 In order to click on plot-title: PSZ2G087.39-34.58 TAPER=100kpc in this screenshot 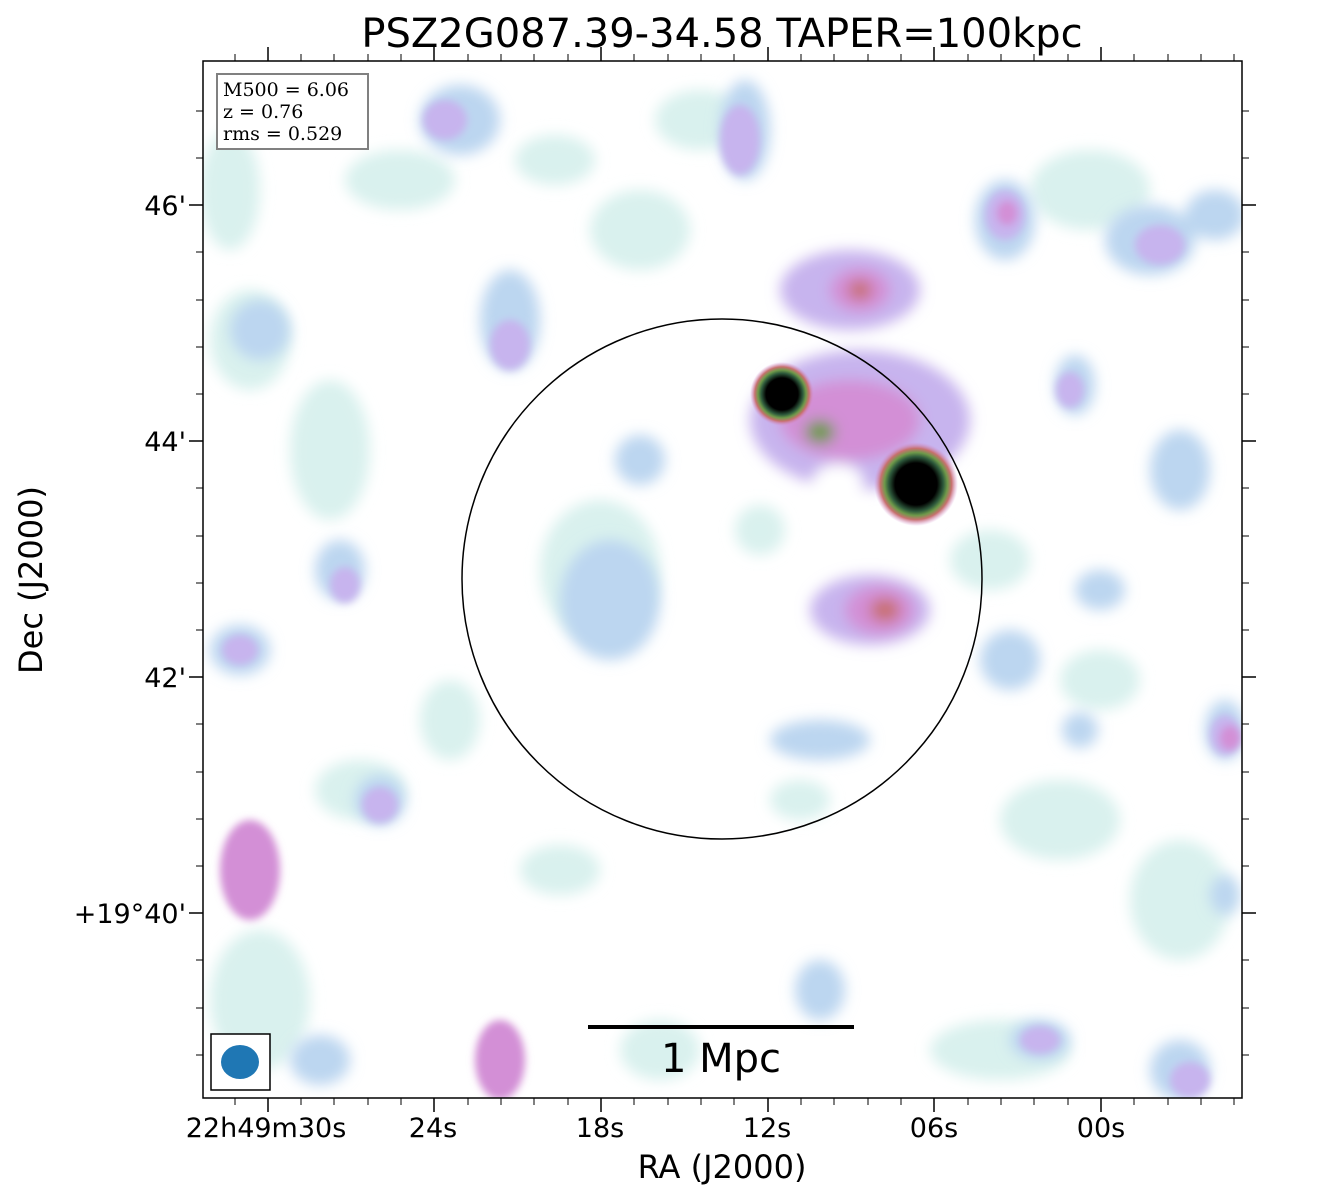, I will do `click(721, 34)`.